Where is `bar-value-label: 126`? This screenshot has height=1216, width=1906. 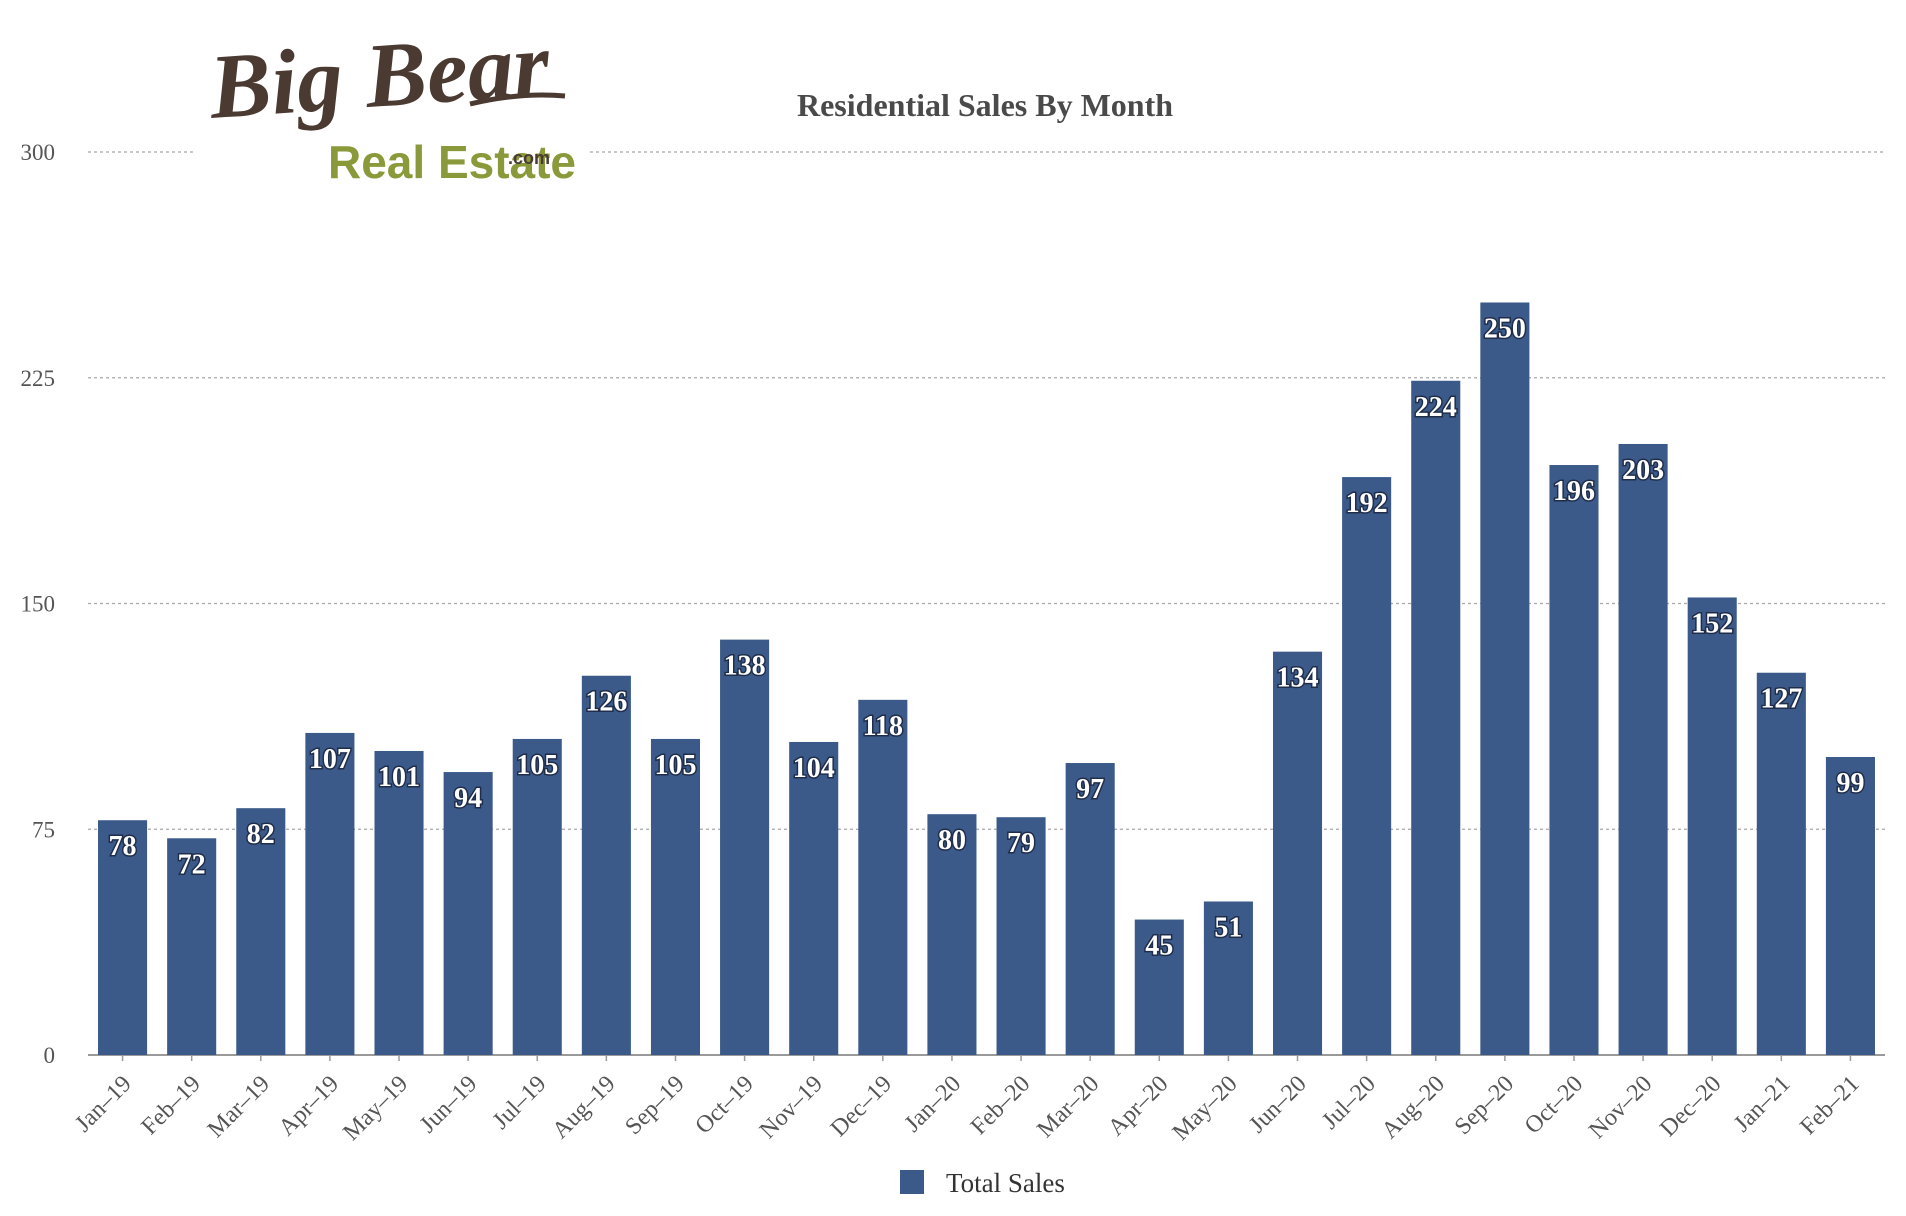
bar-value-label: 126 is located at coordinates (606, 702).